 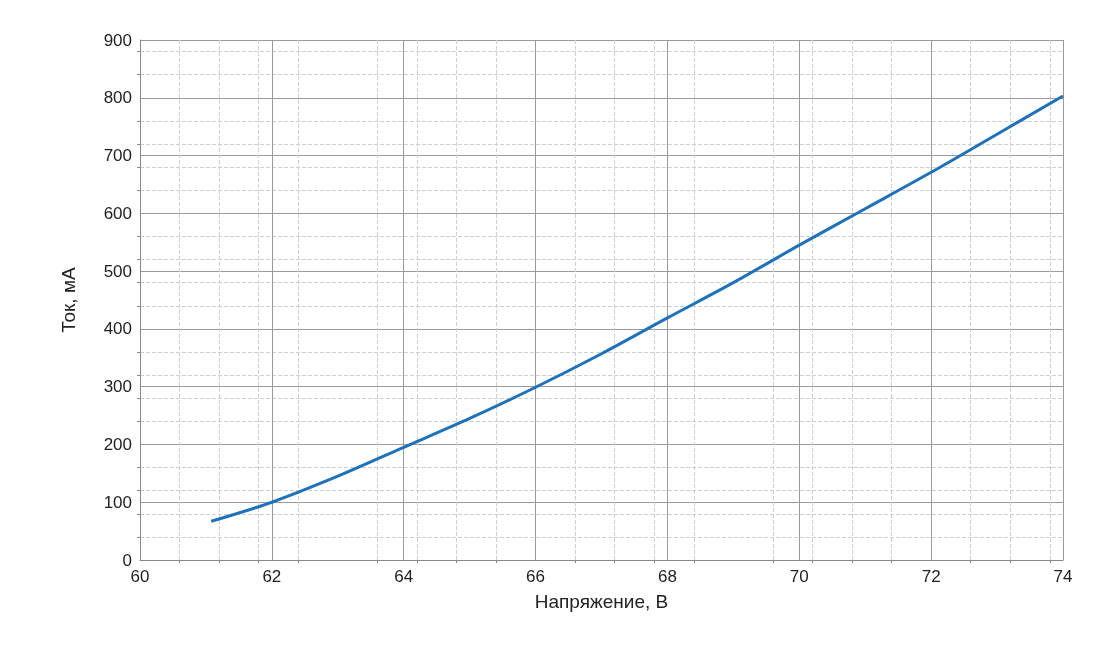 What do you see at coordinates (1063, 576) in the screenshot?
I see `x-tick-label: 74` at bounding box center [1063, 576].